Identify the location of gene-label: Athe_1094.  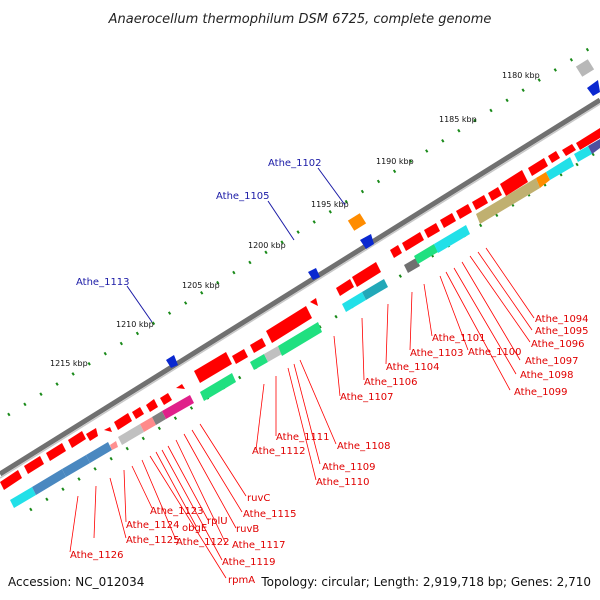
(562, 319).